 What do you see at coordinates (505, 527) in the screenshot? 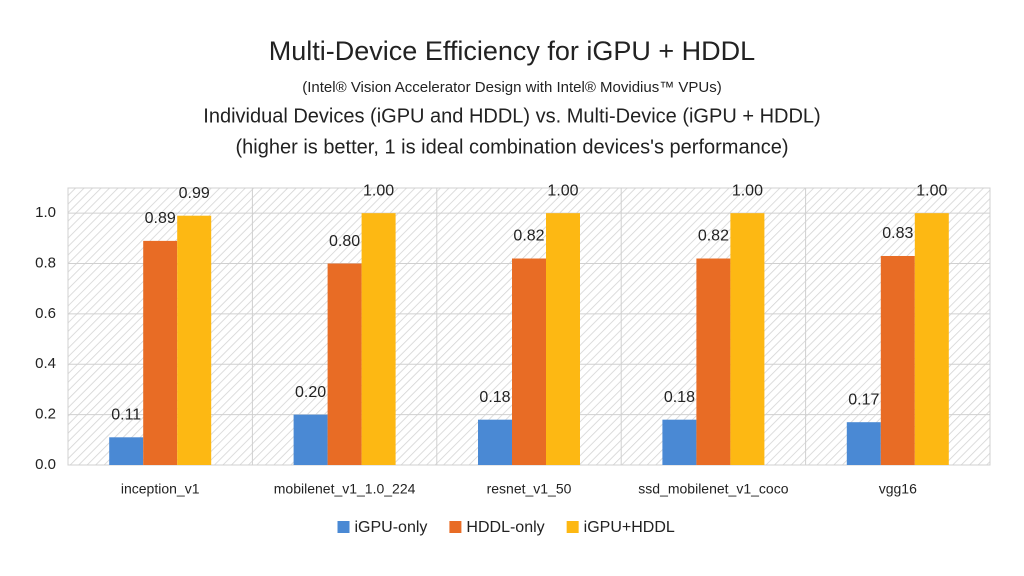
I see `legend-label: HDDL-only` at bounding box center [505, 527].